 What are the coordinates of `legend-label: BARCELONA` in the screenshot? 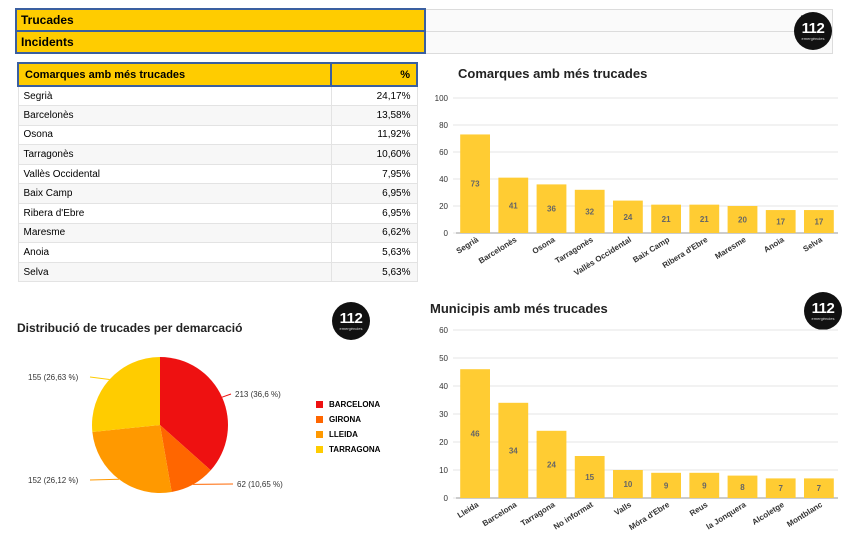 It's located at (355, 404).